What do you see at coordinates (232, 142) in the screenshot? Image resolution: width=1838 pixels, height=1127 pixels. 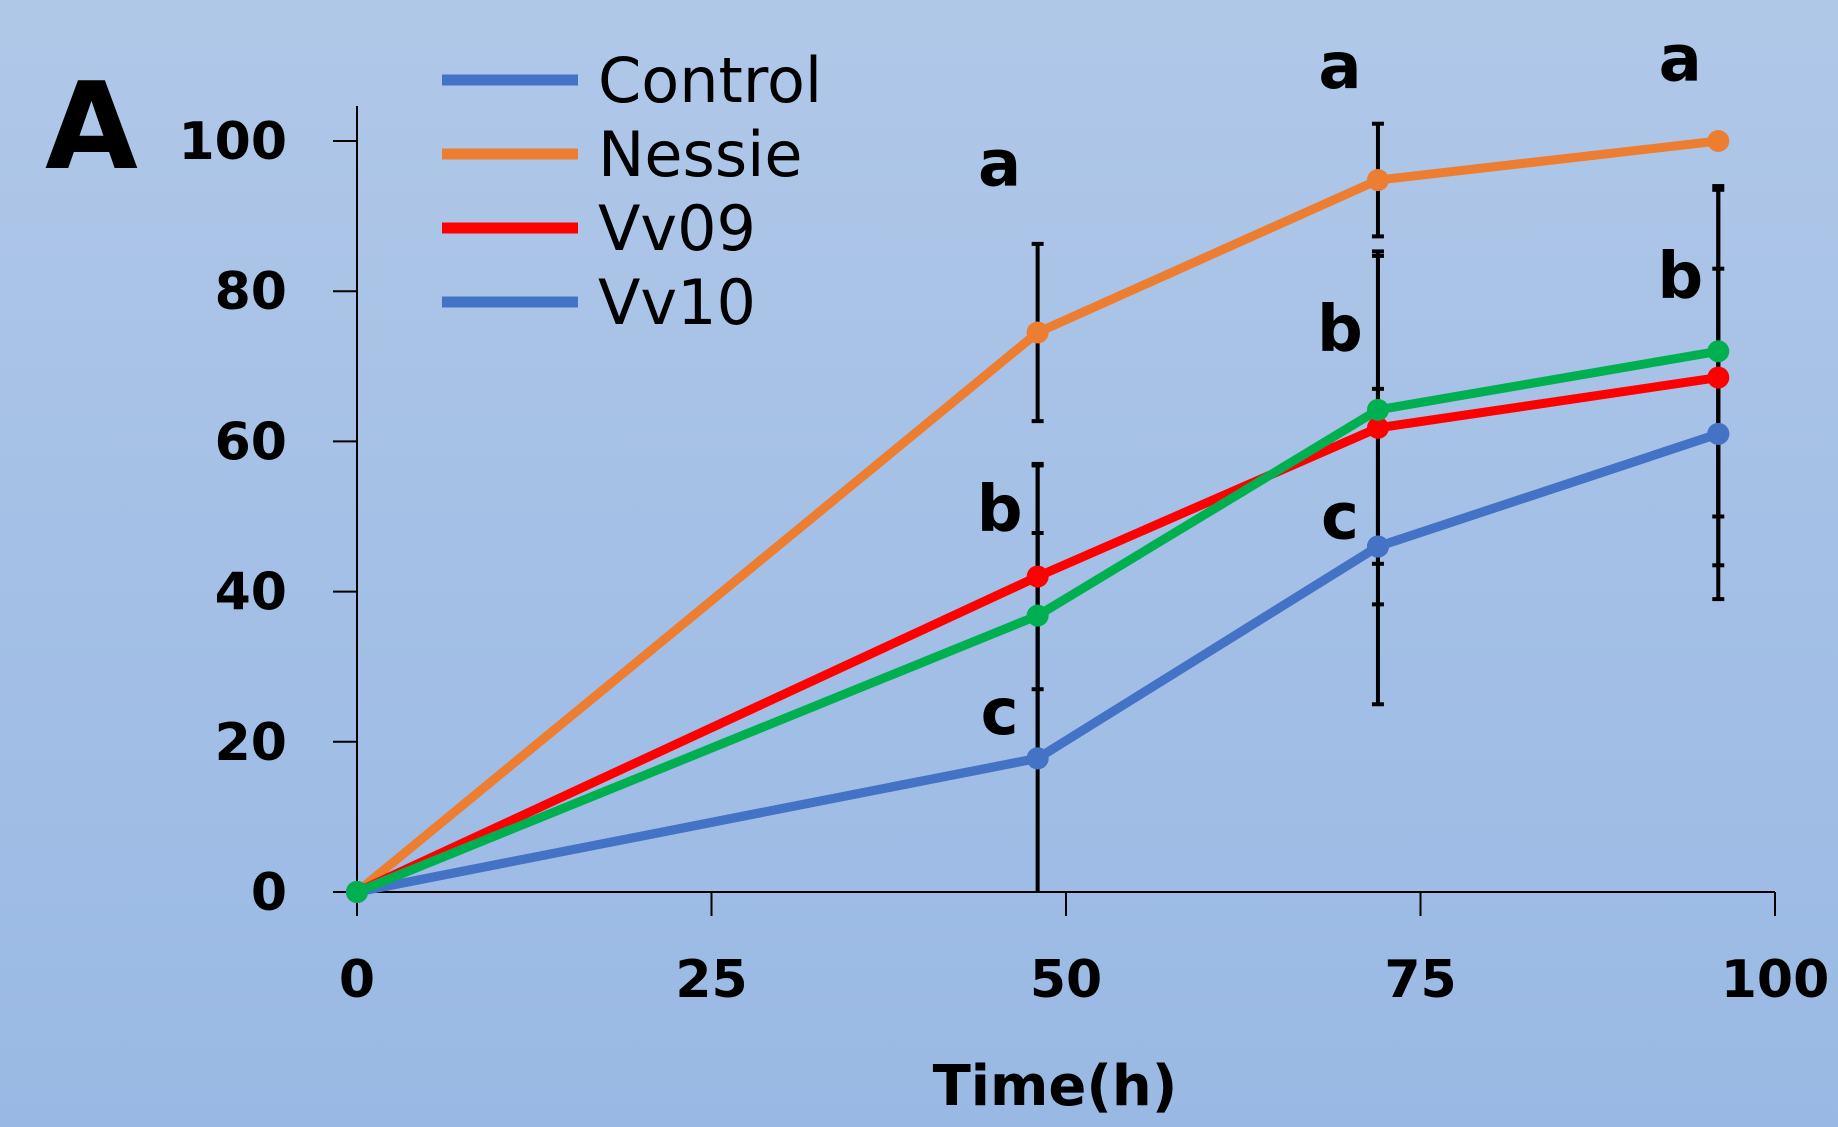 I see `y-tick-label: 100` at bounding box center [232, 142].